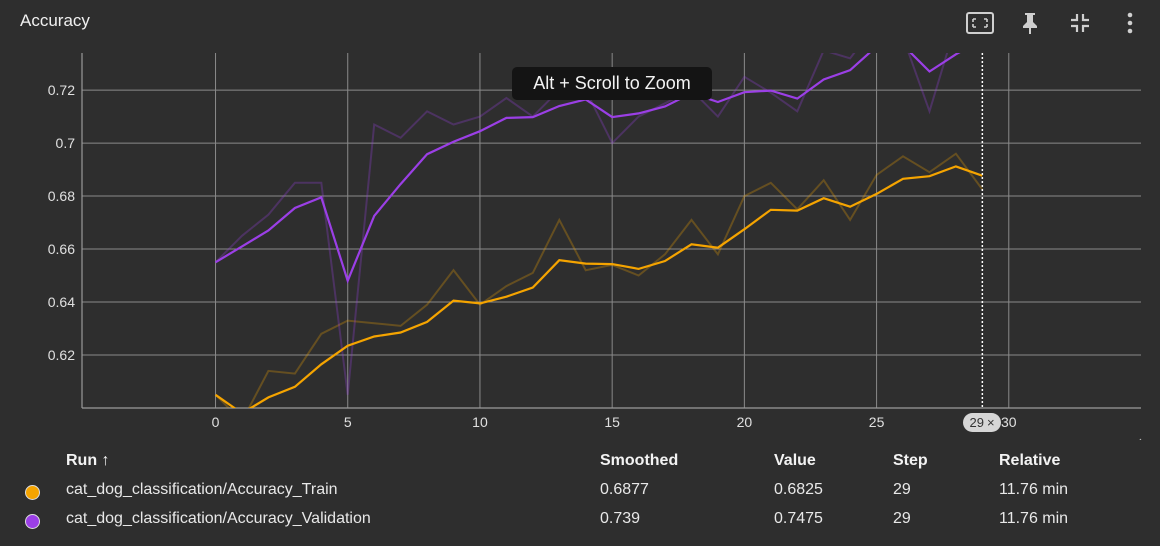 The height and width of the screenshot is (546, 1160). What do you see at coordinates (61, 90) in the screenshot?
I see `y-tick-label: 0.72` at bounding box center [61, 90].